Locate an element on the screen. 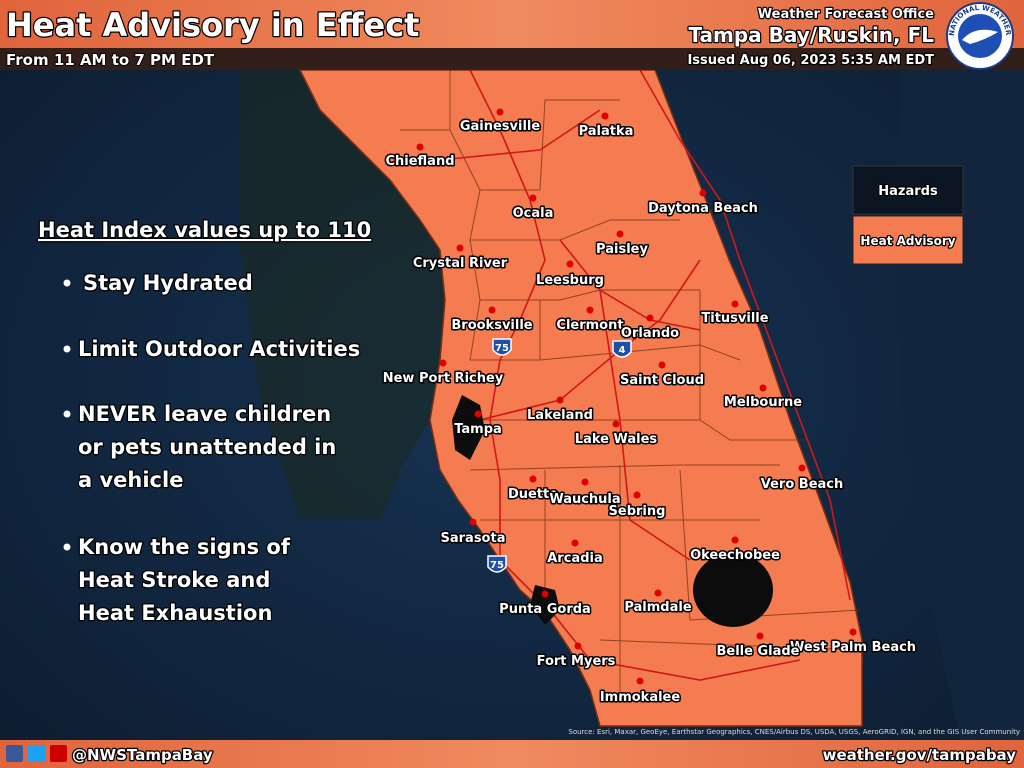 The image size is (1024, 768). city-label: Lakeland is located at coordinates (560, 415).